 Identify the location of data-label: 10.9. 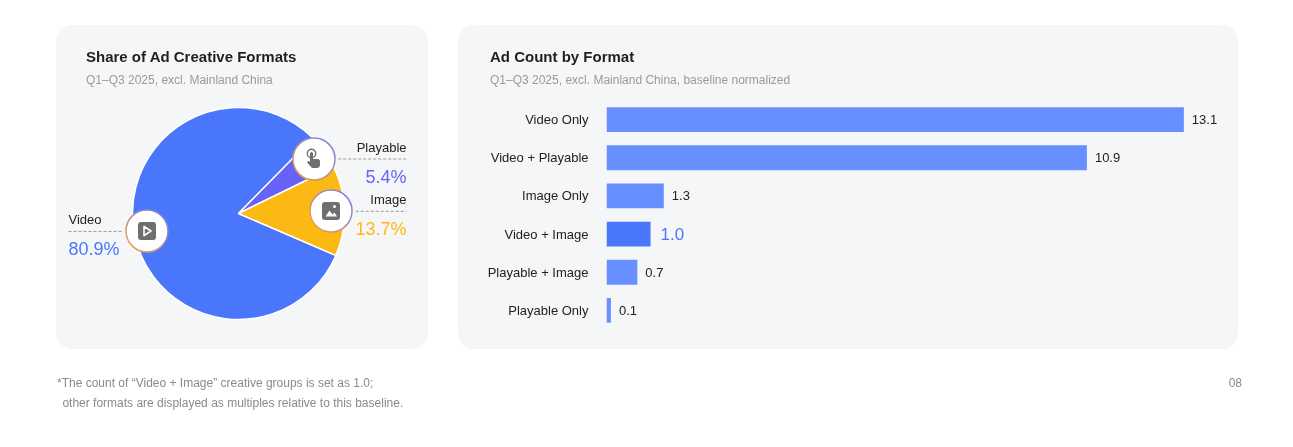
(1107, 158).